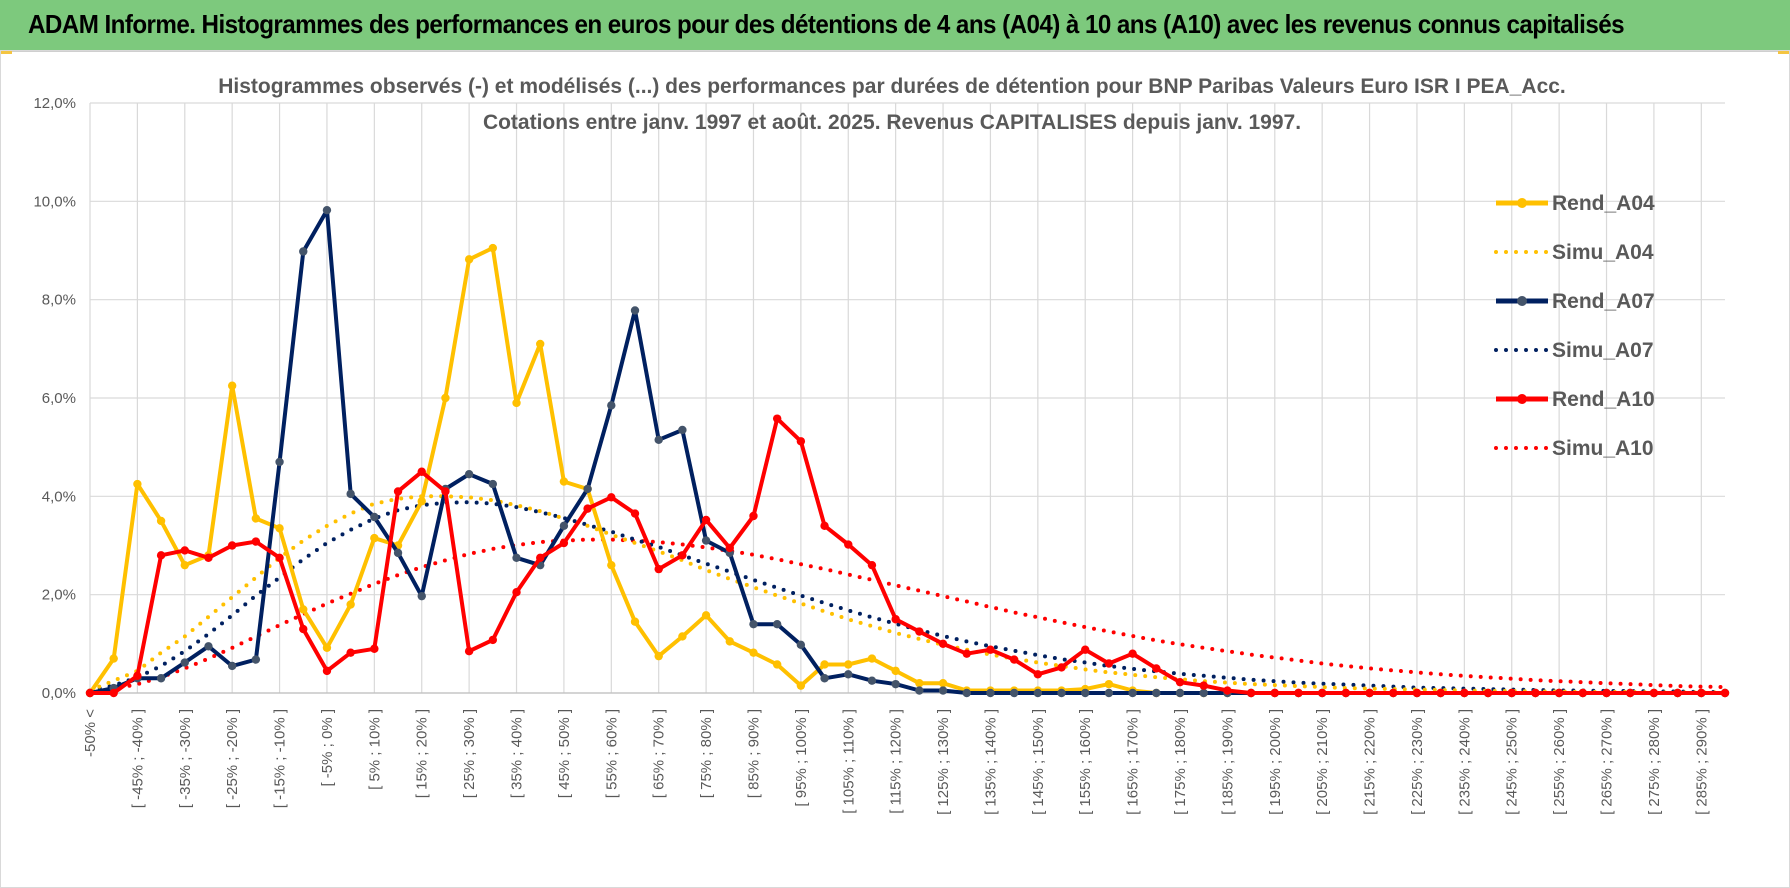 This screenshot has width=1790, height=888. I want to click on legend-item-rend-a07: Rend_A07, so click(1575, 301).